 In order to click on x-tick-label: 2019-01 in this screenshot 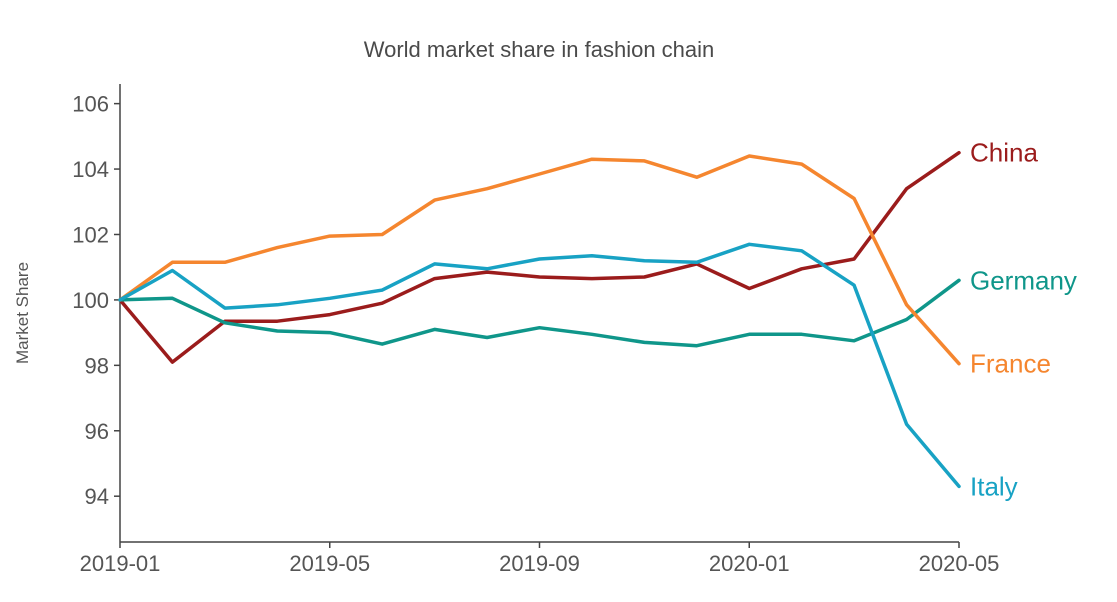, I will do `click(120, 563)`.